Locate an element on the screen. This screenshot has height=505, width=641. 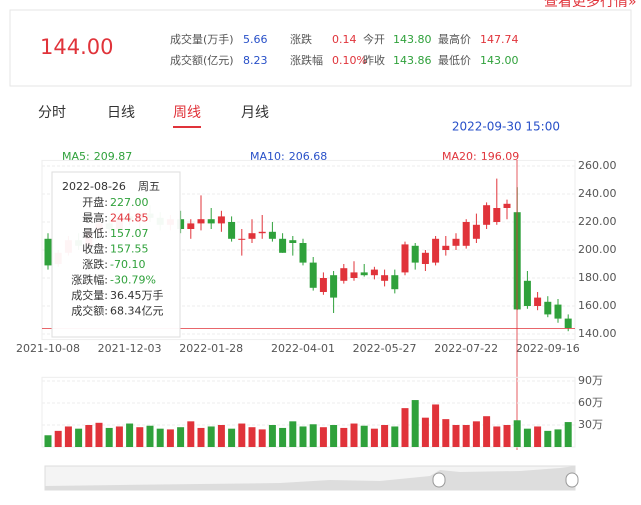
quote-value: 143.80 is located at coordinates (412, 39).